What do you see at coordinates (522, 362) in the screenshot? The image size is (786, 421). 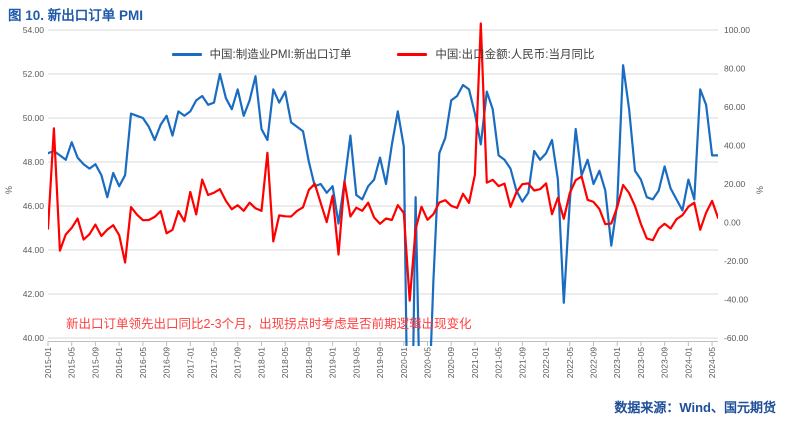 I see `x-axis-tick-label: 2021-09` at bounding box center [522, 362].